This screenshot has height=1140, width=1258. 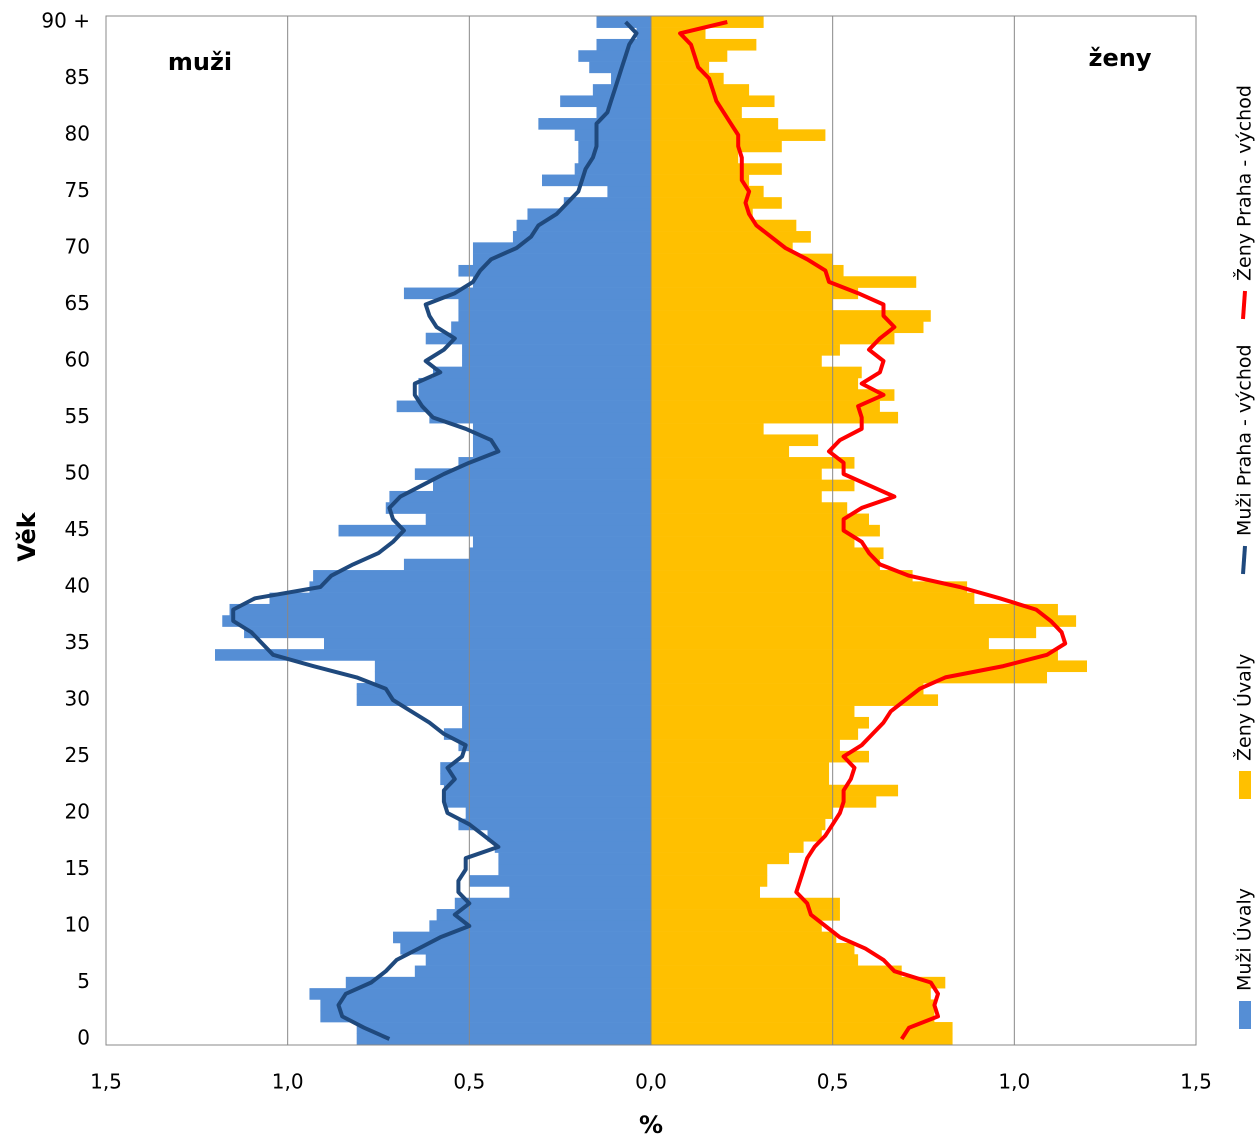 I want to click on legend-label: Ženy Úvaly, so click(x=1244, y=707).